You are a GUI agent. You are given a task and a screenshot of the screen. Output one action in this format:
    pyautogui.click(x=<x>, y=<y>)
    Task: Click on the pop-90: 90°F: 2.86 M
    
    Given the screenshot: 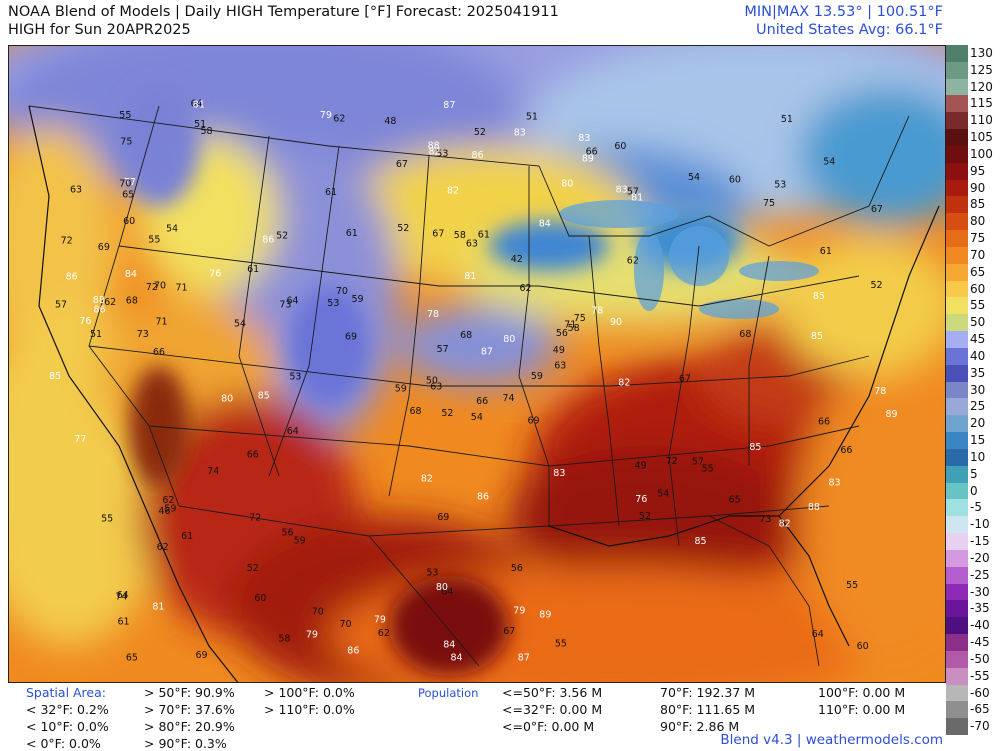 What is the action you would take?
    pyautogui.click(x=700, y=726)
    